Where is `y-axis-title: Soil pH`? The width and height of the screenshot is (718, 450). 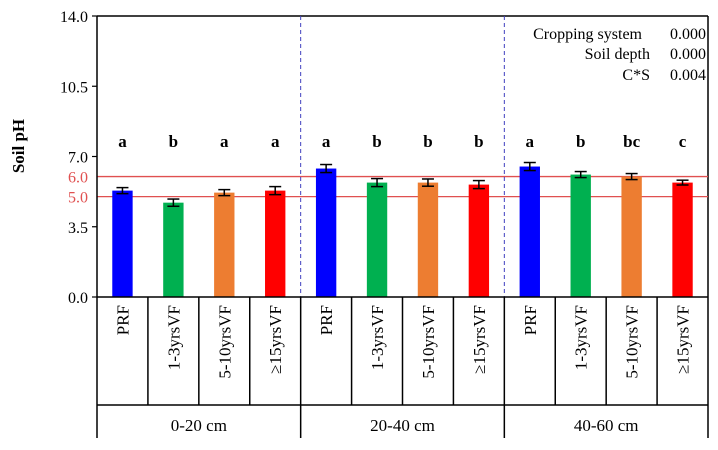
y-axis-title: Soil pH is located at coordinates (18, 146).